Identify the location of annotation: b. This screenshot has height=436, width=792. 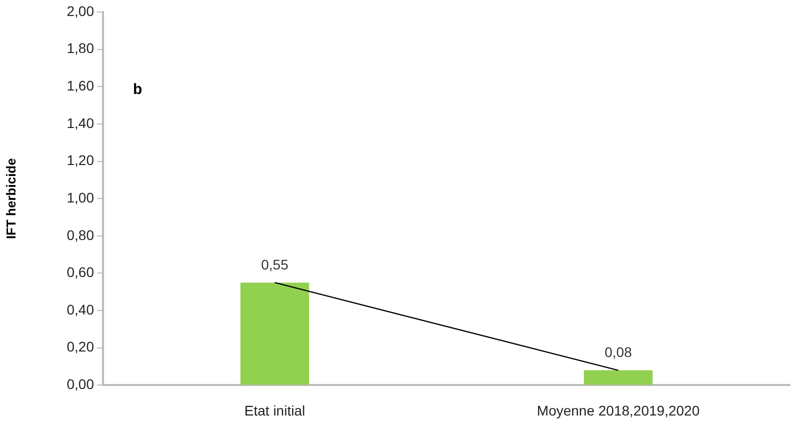
(137, 89).